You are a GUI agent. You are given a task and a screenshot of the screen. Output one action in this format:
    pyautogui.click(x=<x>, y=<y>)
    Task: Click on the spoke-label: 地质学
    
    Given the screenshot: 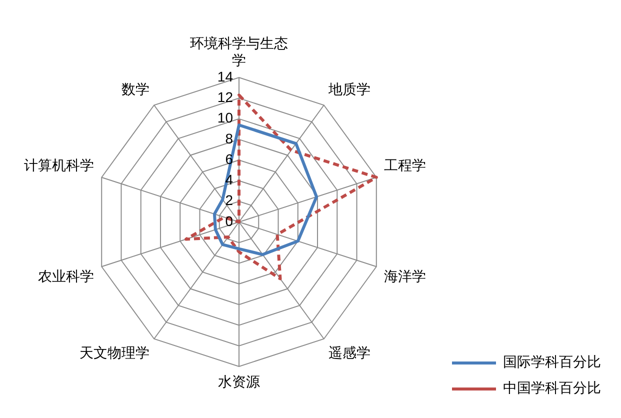 What is the action you would take?
    pyautogui.click(x=349, y=90)
    